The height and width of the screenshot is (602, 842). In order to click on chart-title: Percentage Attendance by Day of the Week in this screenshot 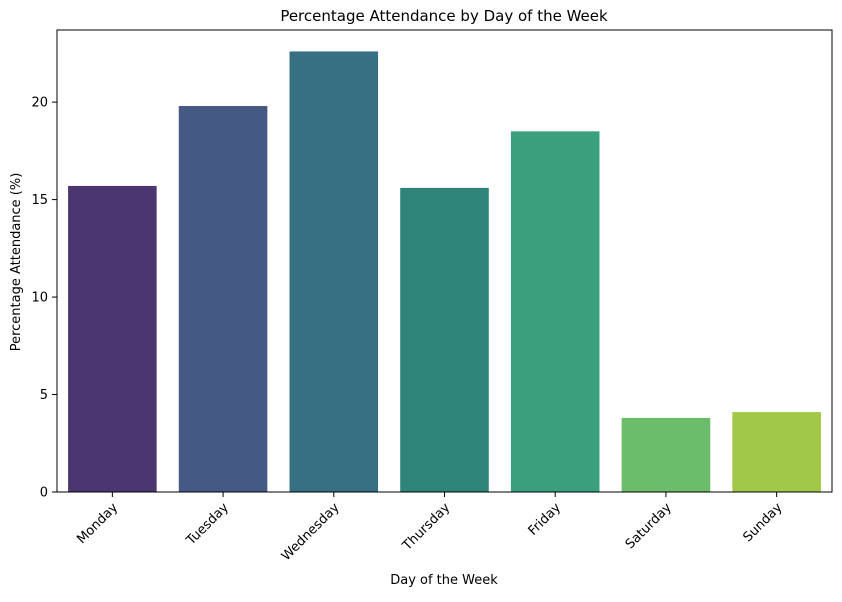, I will do `click(444, 16)`.